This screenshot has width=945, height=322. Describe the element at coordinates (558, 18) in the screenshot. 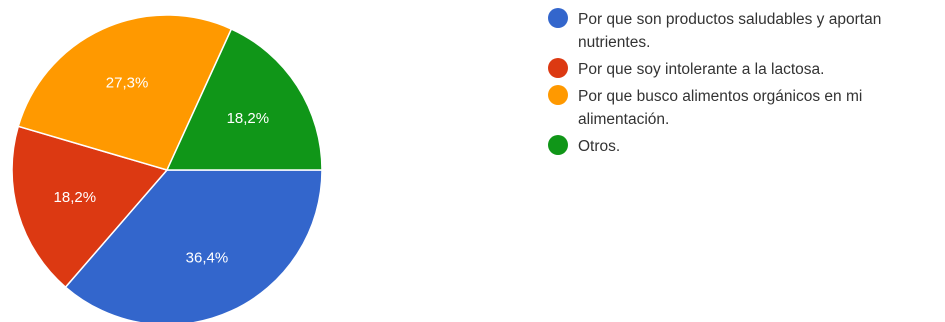

I see `legend-swatch-saludables` at that location.